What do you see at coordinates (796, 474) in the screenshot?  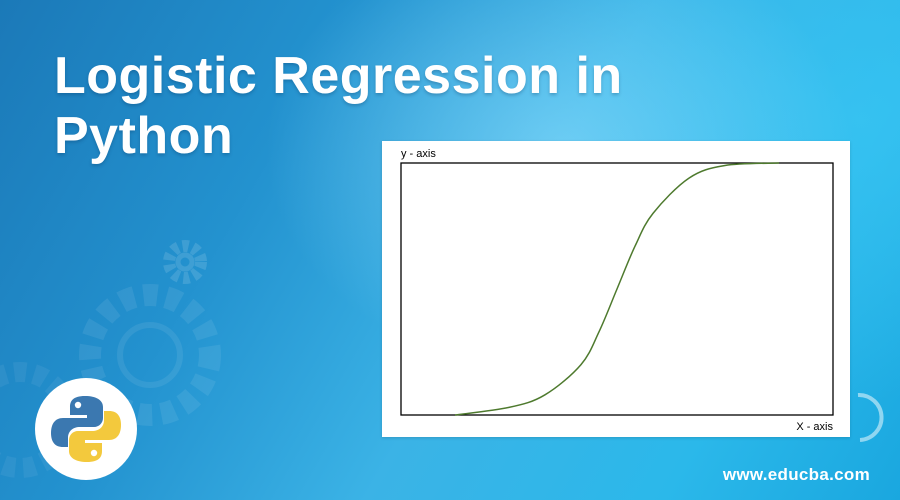 I see `website-url: www.educba.com` at bounding box center [796, 474].